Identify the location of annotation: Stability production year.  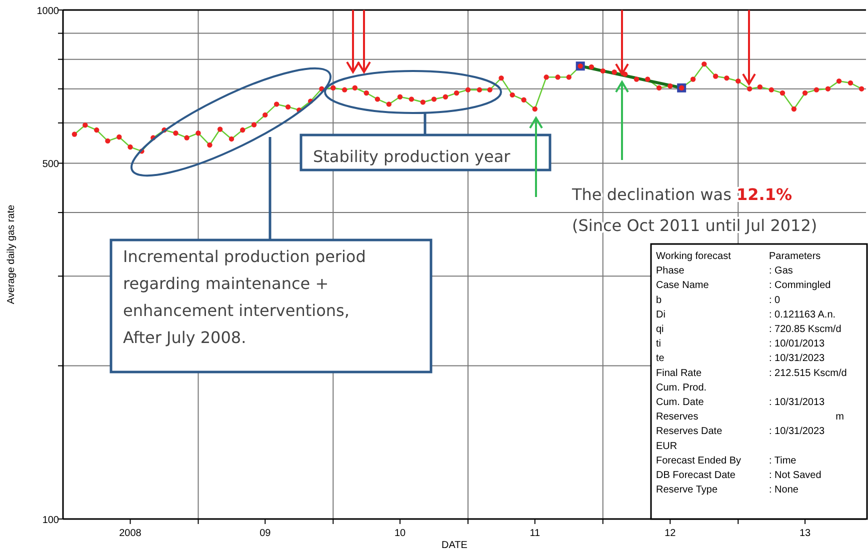
(412, 156).